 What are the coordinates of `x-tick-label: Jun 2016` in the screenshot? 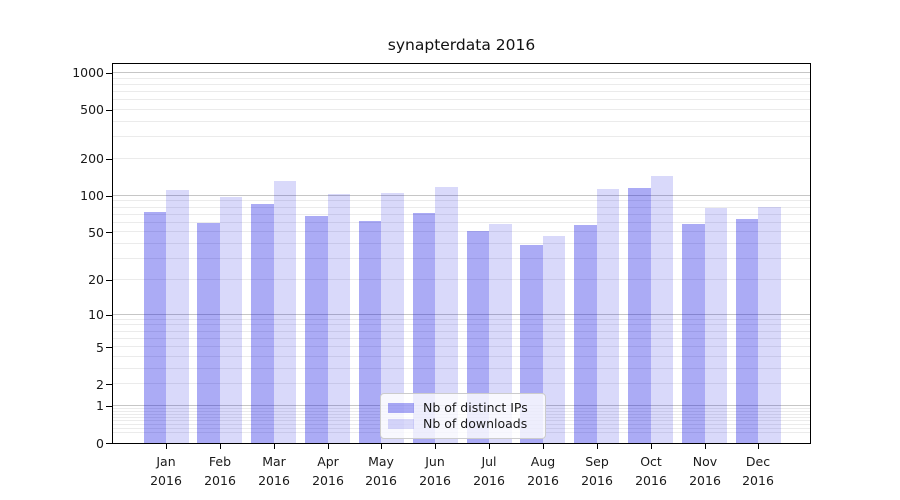 It's located at (435, 471).